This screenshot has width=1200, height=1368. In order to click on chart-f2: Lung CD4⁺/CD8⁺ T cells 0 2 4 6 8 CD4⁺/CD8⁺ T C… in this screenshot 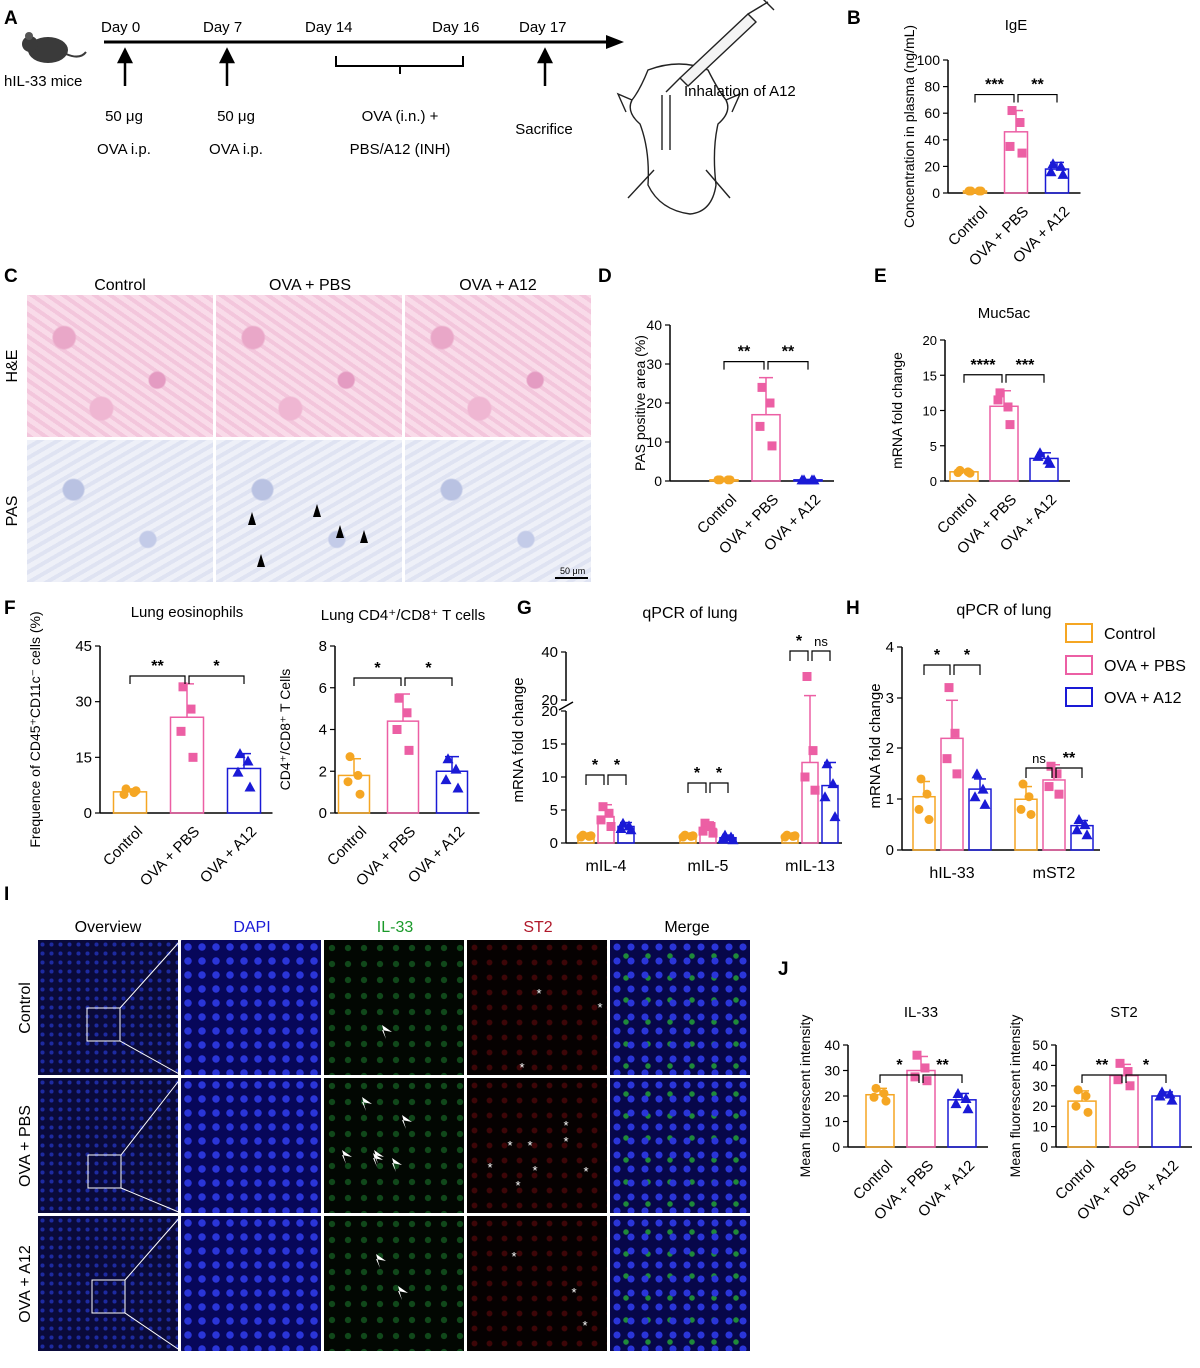, I will do `click(381, 748)`.